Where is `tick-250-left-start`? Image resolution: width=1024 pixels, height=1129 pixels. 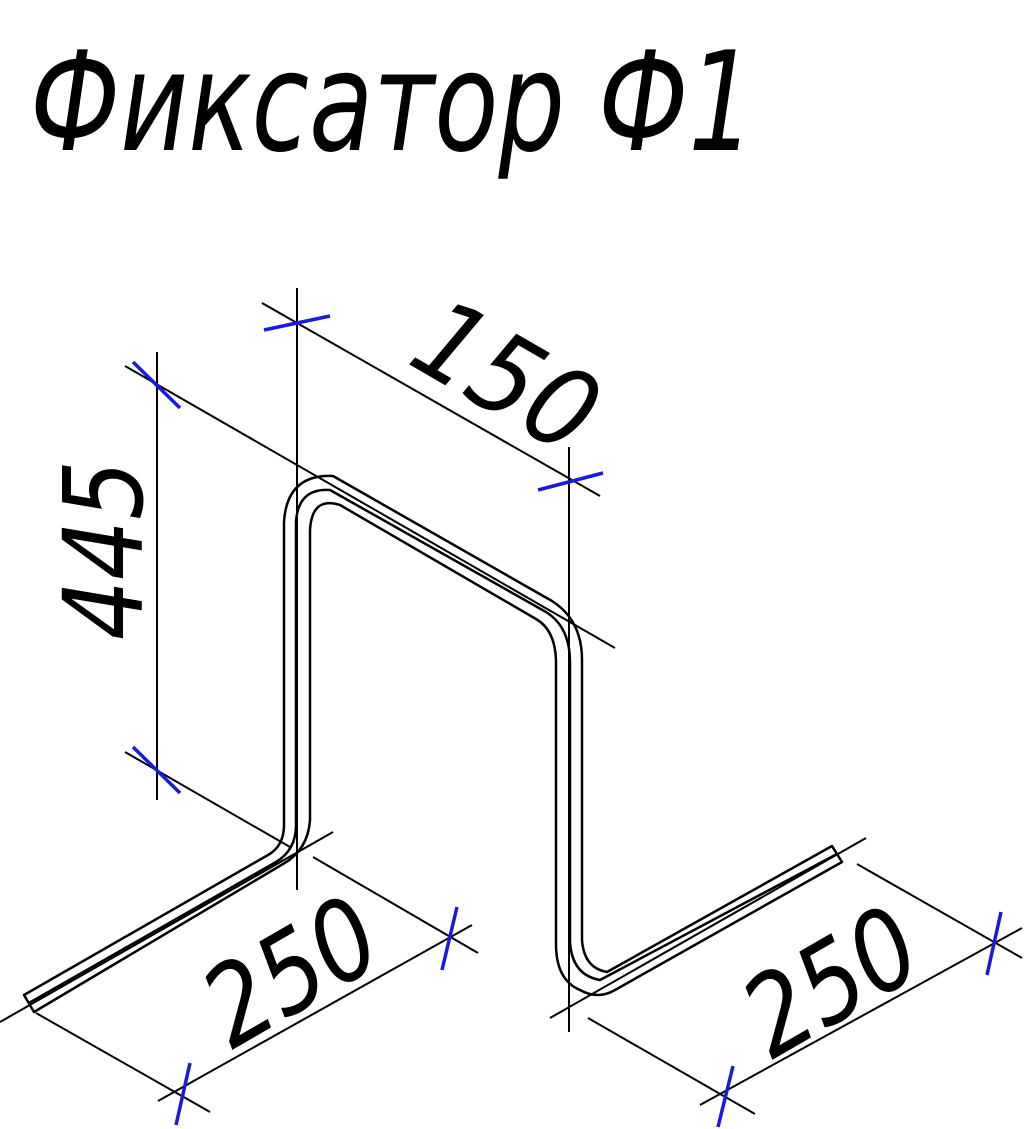
tick-250-left-start is located at coordinates (183, 1094).